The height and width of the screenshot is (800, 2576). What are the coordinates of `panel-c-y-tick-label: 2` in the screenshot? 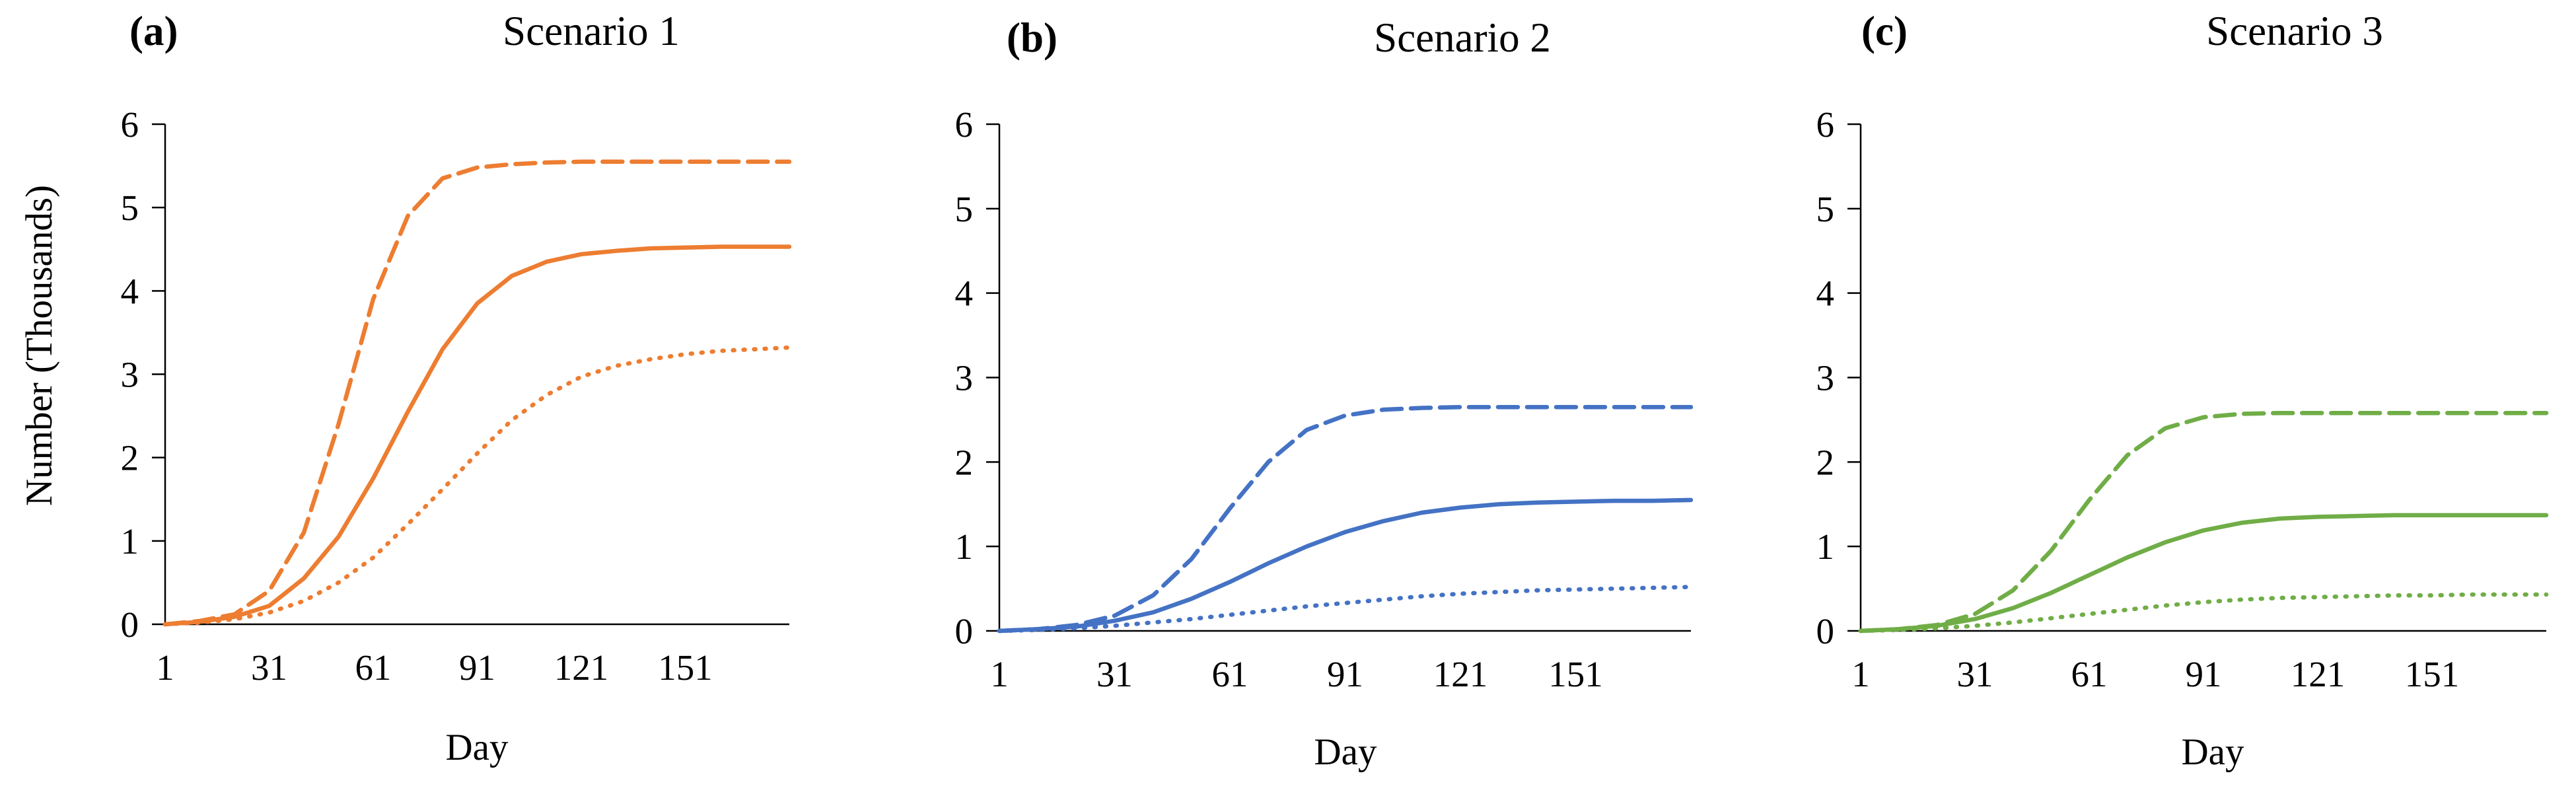 It's located at (1826, 462).